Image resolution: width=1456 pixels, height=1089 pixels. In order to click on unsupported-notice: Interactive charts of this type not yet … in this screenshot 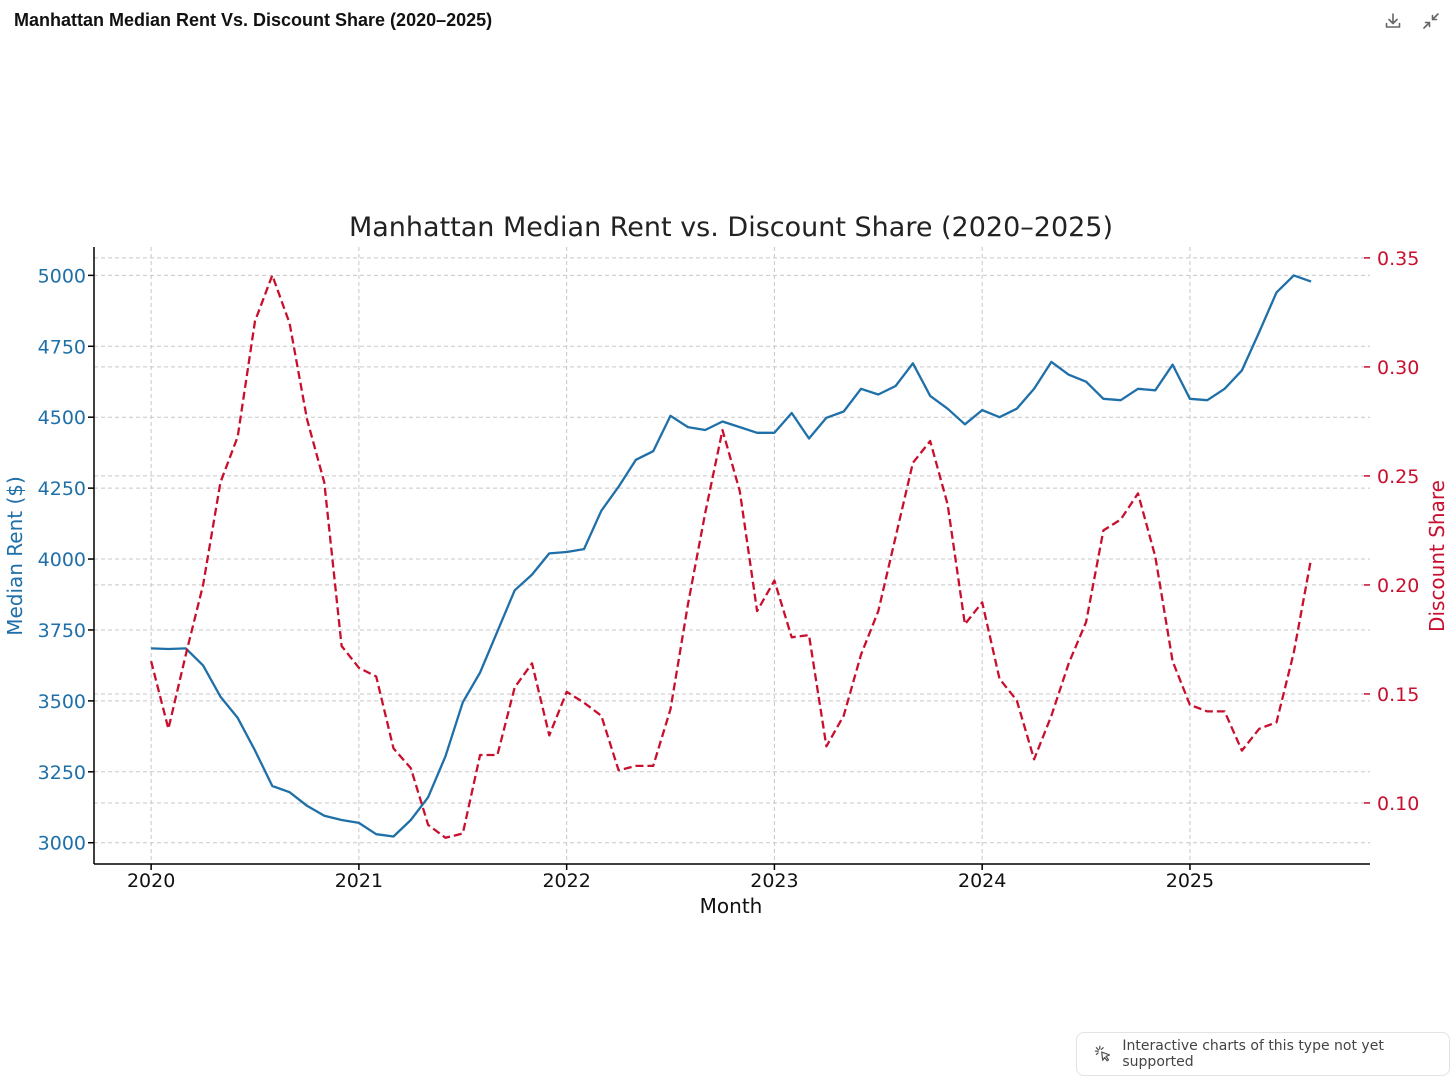, I will do `click(1263, 1054)`.